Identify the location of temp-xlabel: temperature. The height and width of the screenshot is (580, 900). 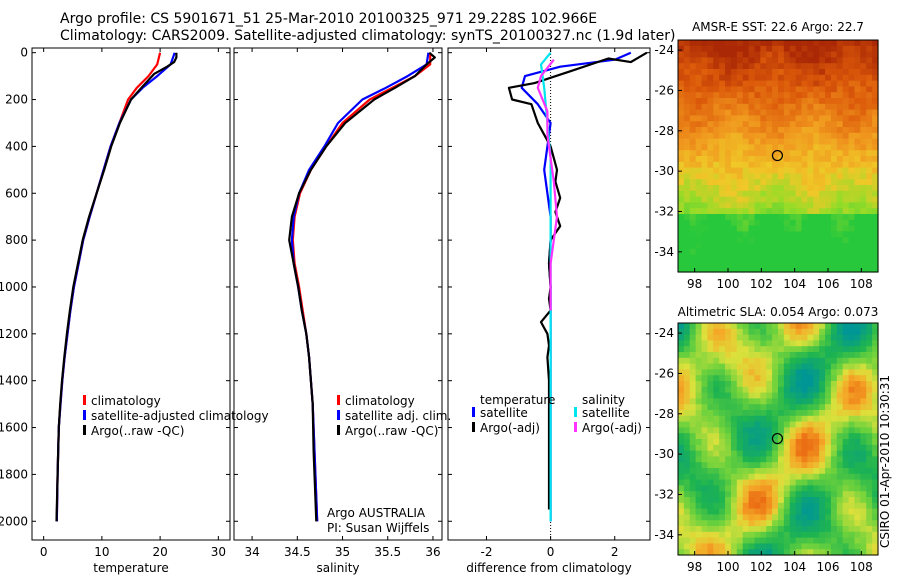
(130, 568).